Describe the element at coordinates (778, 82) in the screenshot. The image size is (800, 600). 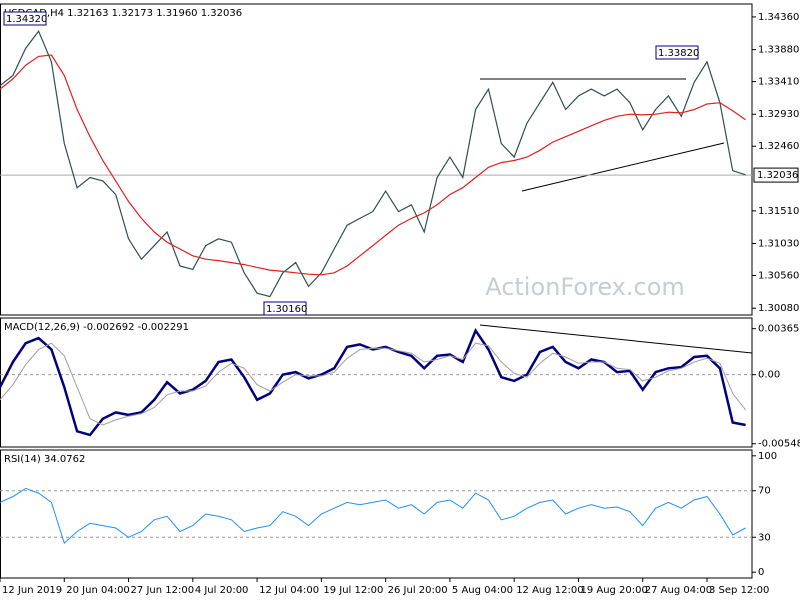
I see `y-tick-label: 1.33410` at that location.